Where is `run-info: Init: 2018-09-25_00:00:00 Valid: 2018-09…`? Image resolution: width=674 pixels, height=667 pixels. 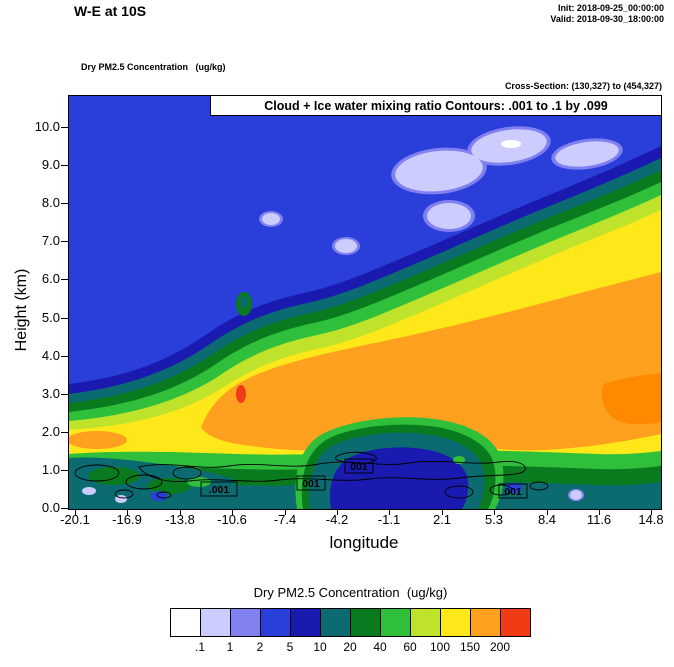 run-info: Init: 2018-09-25_00:00:00 Valid: 2018-09… is located at coordinates (607, 14).